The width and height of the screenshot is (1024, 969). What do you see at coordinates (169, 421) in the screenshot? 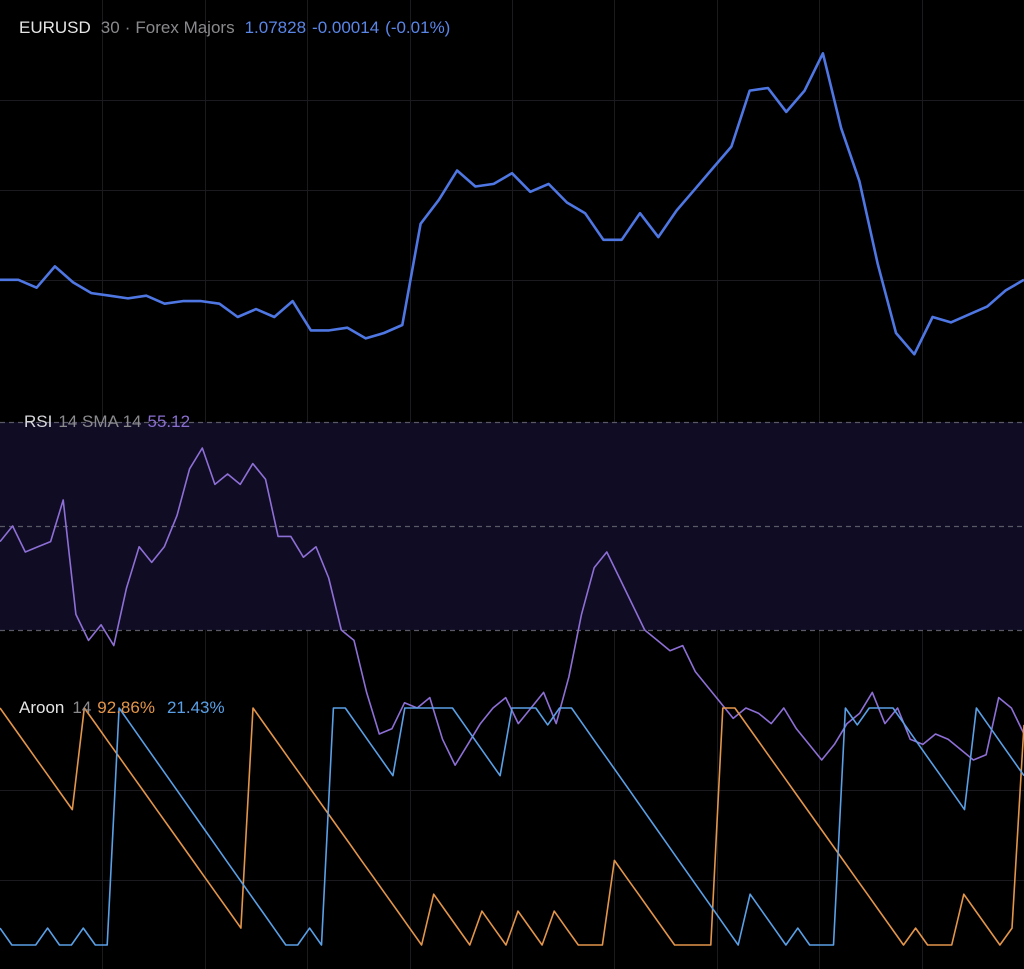
I see `rsi-value: 55.12` at bounding box center [169, 421].